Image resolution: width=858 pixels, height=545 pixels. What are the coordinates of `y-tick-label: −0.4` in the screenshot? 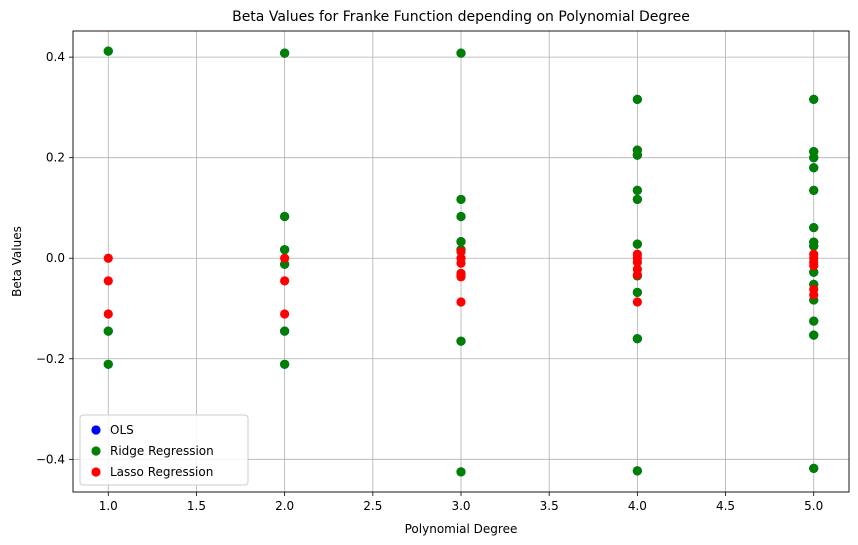 It's located at (50, 459).